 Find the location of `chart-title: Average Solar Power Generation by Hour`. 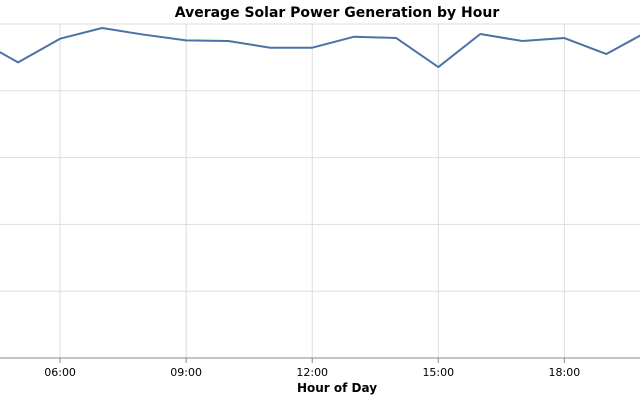

chart-title: Average Solar Power Generation by Hour is located at coordinates (337, 13).